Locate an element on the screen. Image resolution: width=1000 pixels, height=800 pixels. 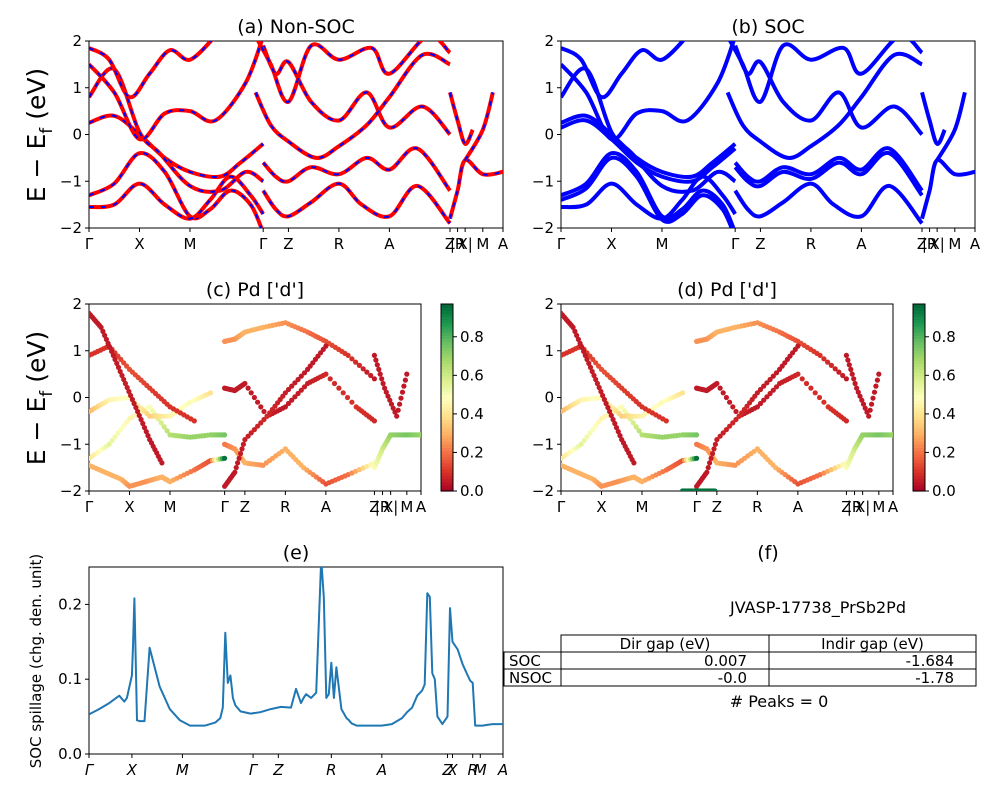
x-tick-label: |R is located at coordinates (457, 244).